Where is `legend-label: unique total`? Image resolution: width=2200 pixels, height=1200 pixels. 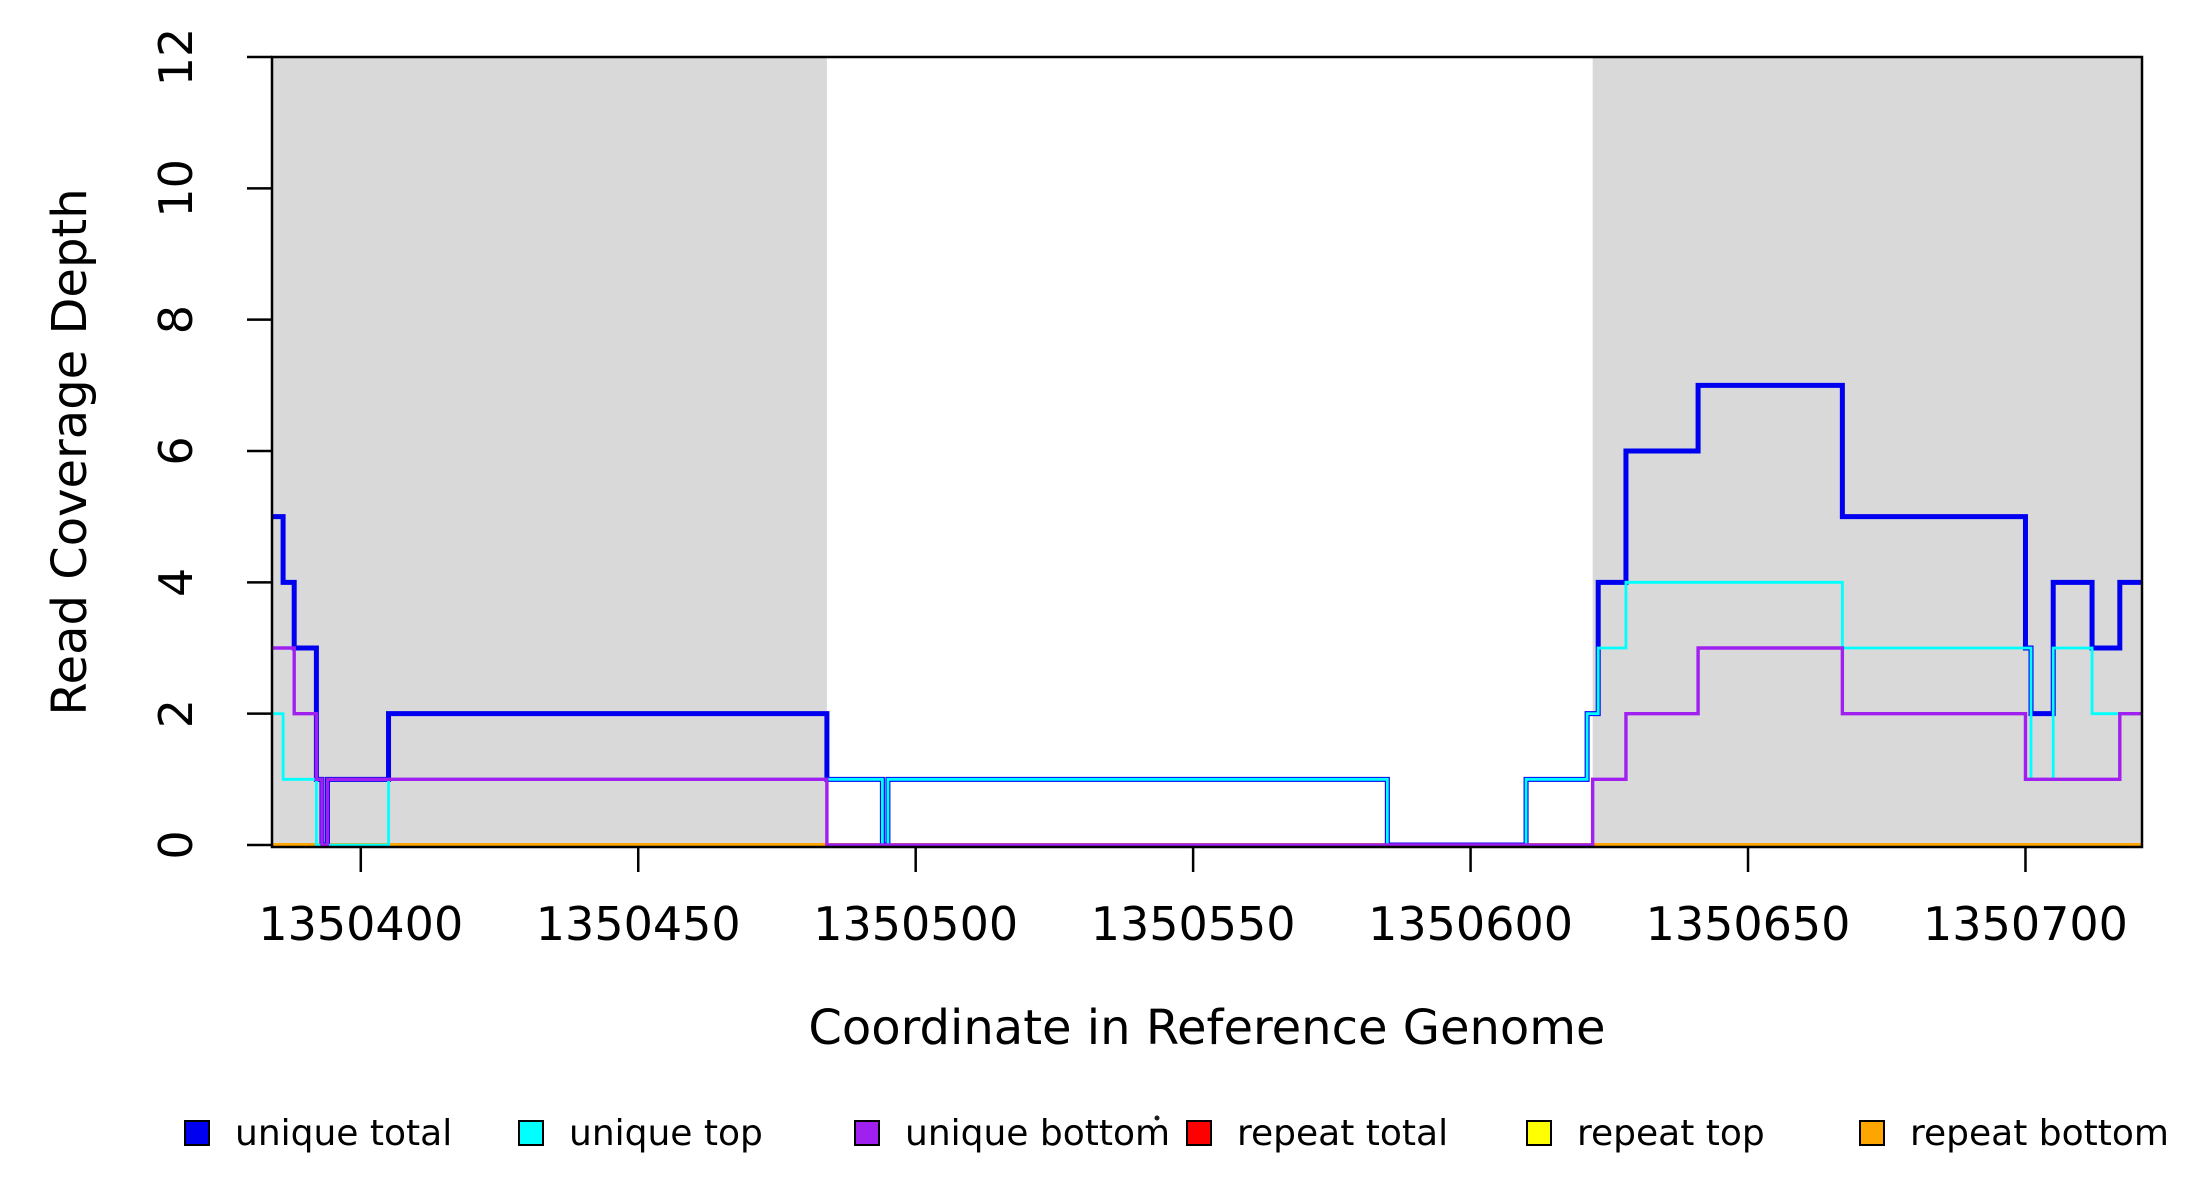
legend-label: unique total is located at coordinates (343, 1133).